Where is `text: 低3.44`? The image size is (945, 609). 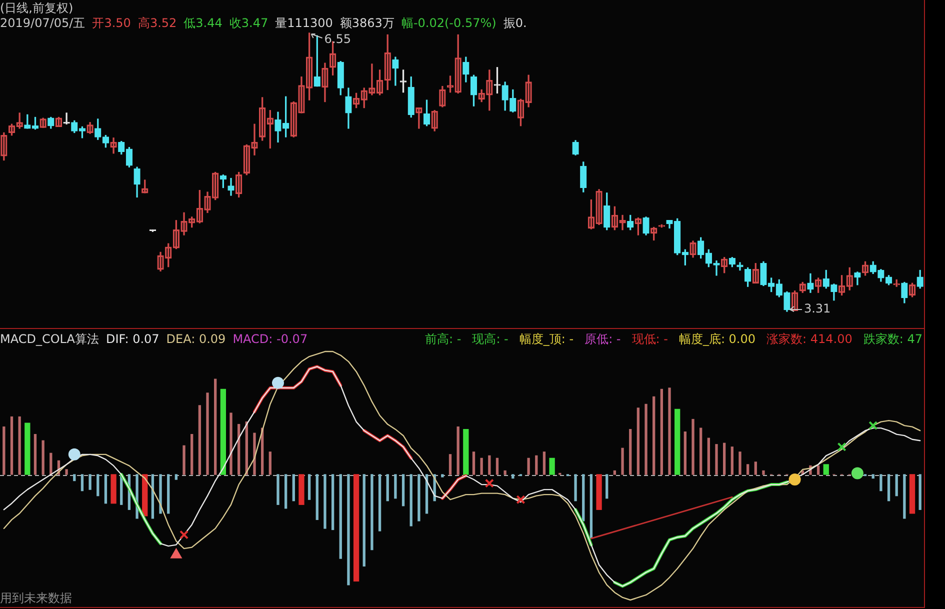
text: 低3.44 is located at coordinates (203, 23).